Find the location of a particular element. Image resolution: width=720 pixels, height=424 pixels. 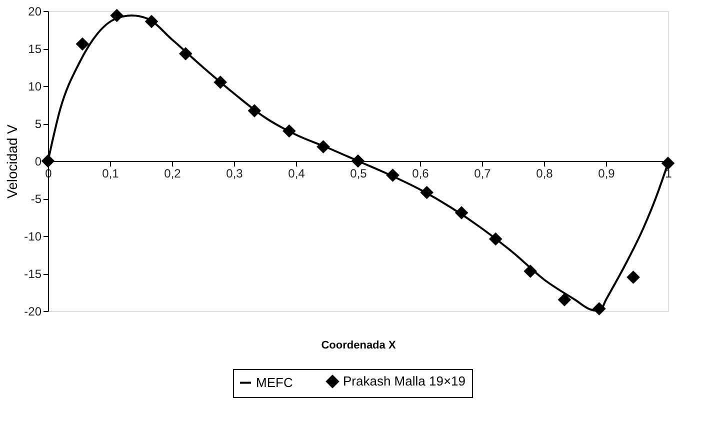

y-tick-label: 15 is located at coordinates (35, 49).